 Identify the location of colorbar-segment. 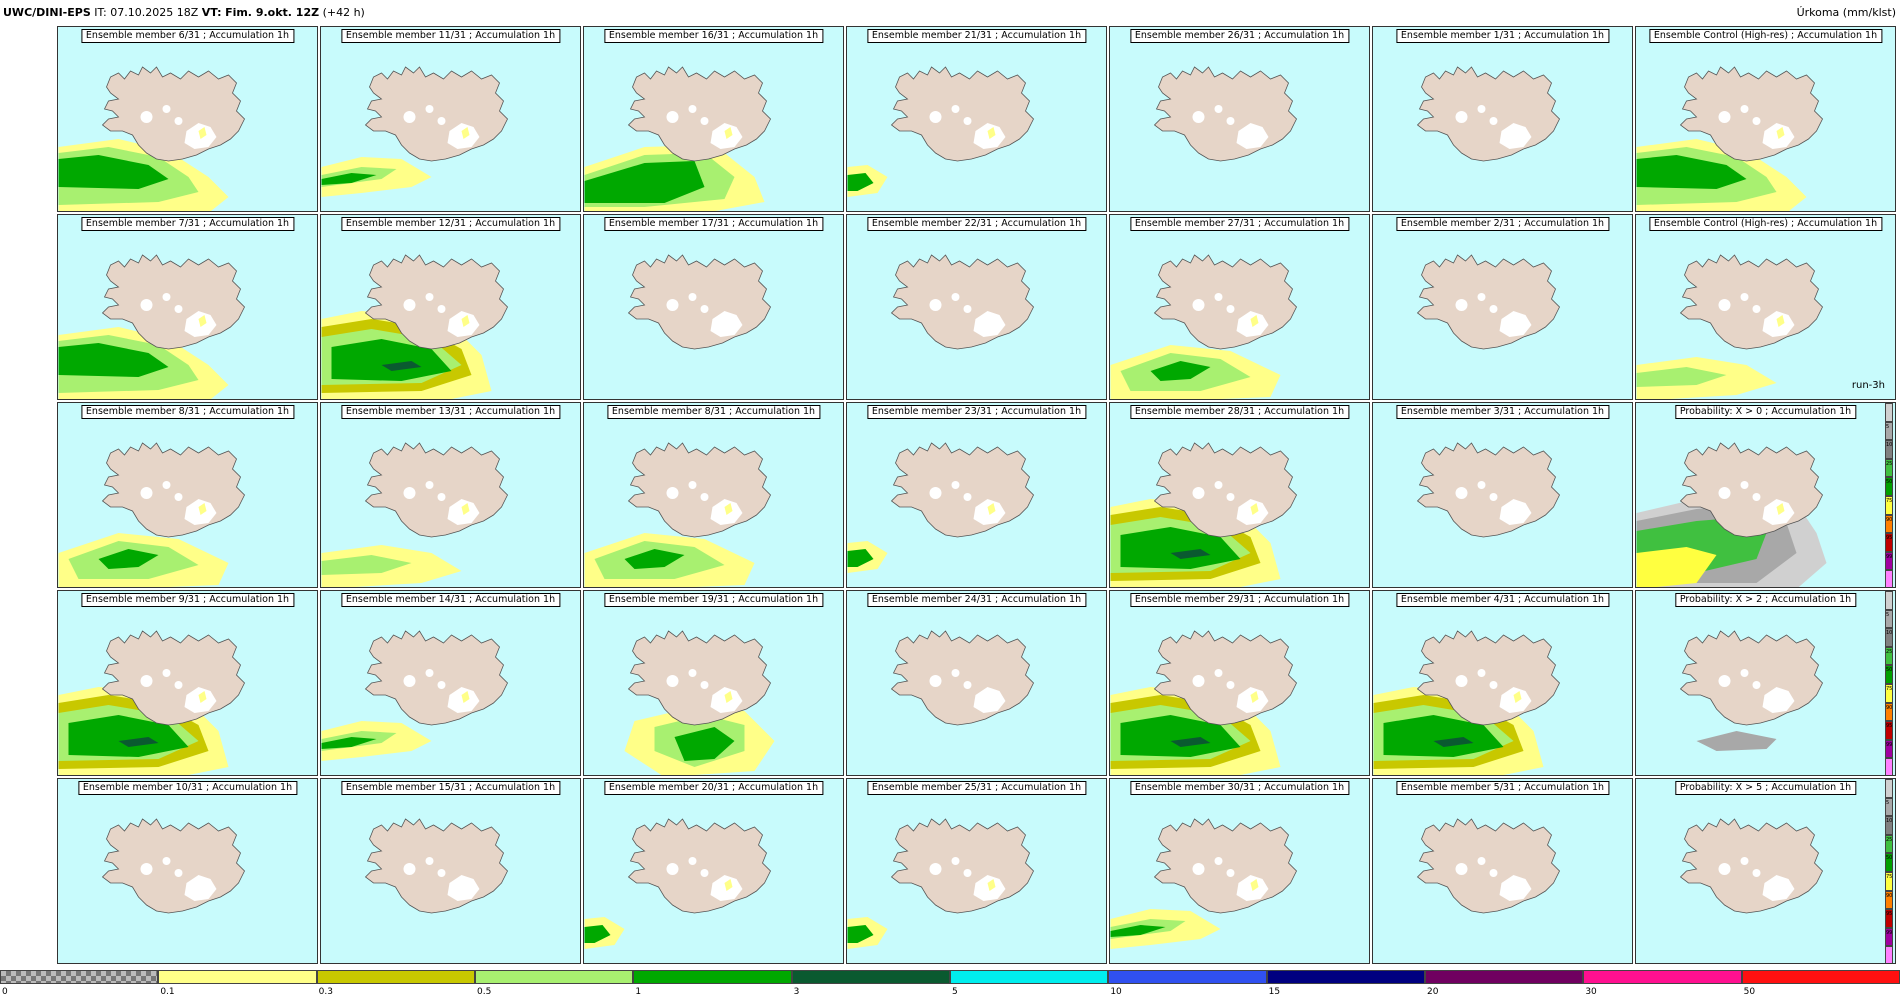
(1820, 977).